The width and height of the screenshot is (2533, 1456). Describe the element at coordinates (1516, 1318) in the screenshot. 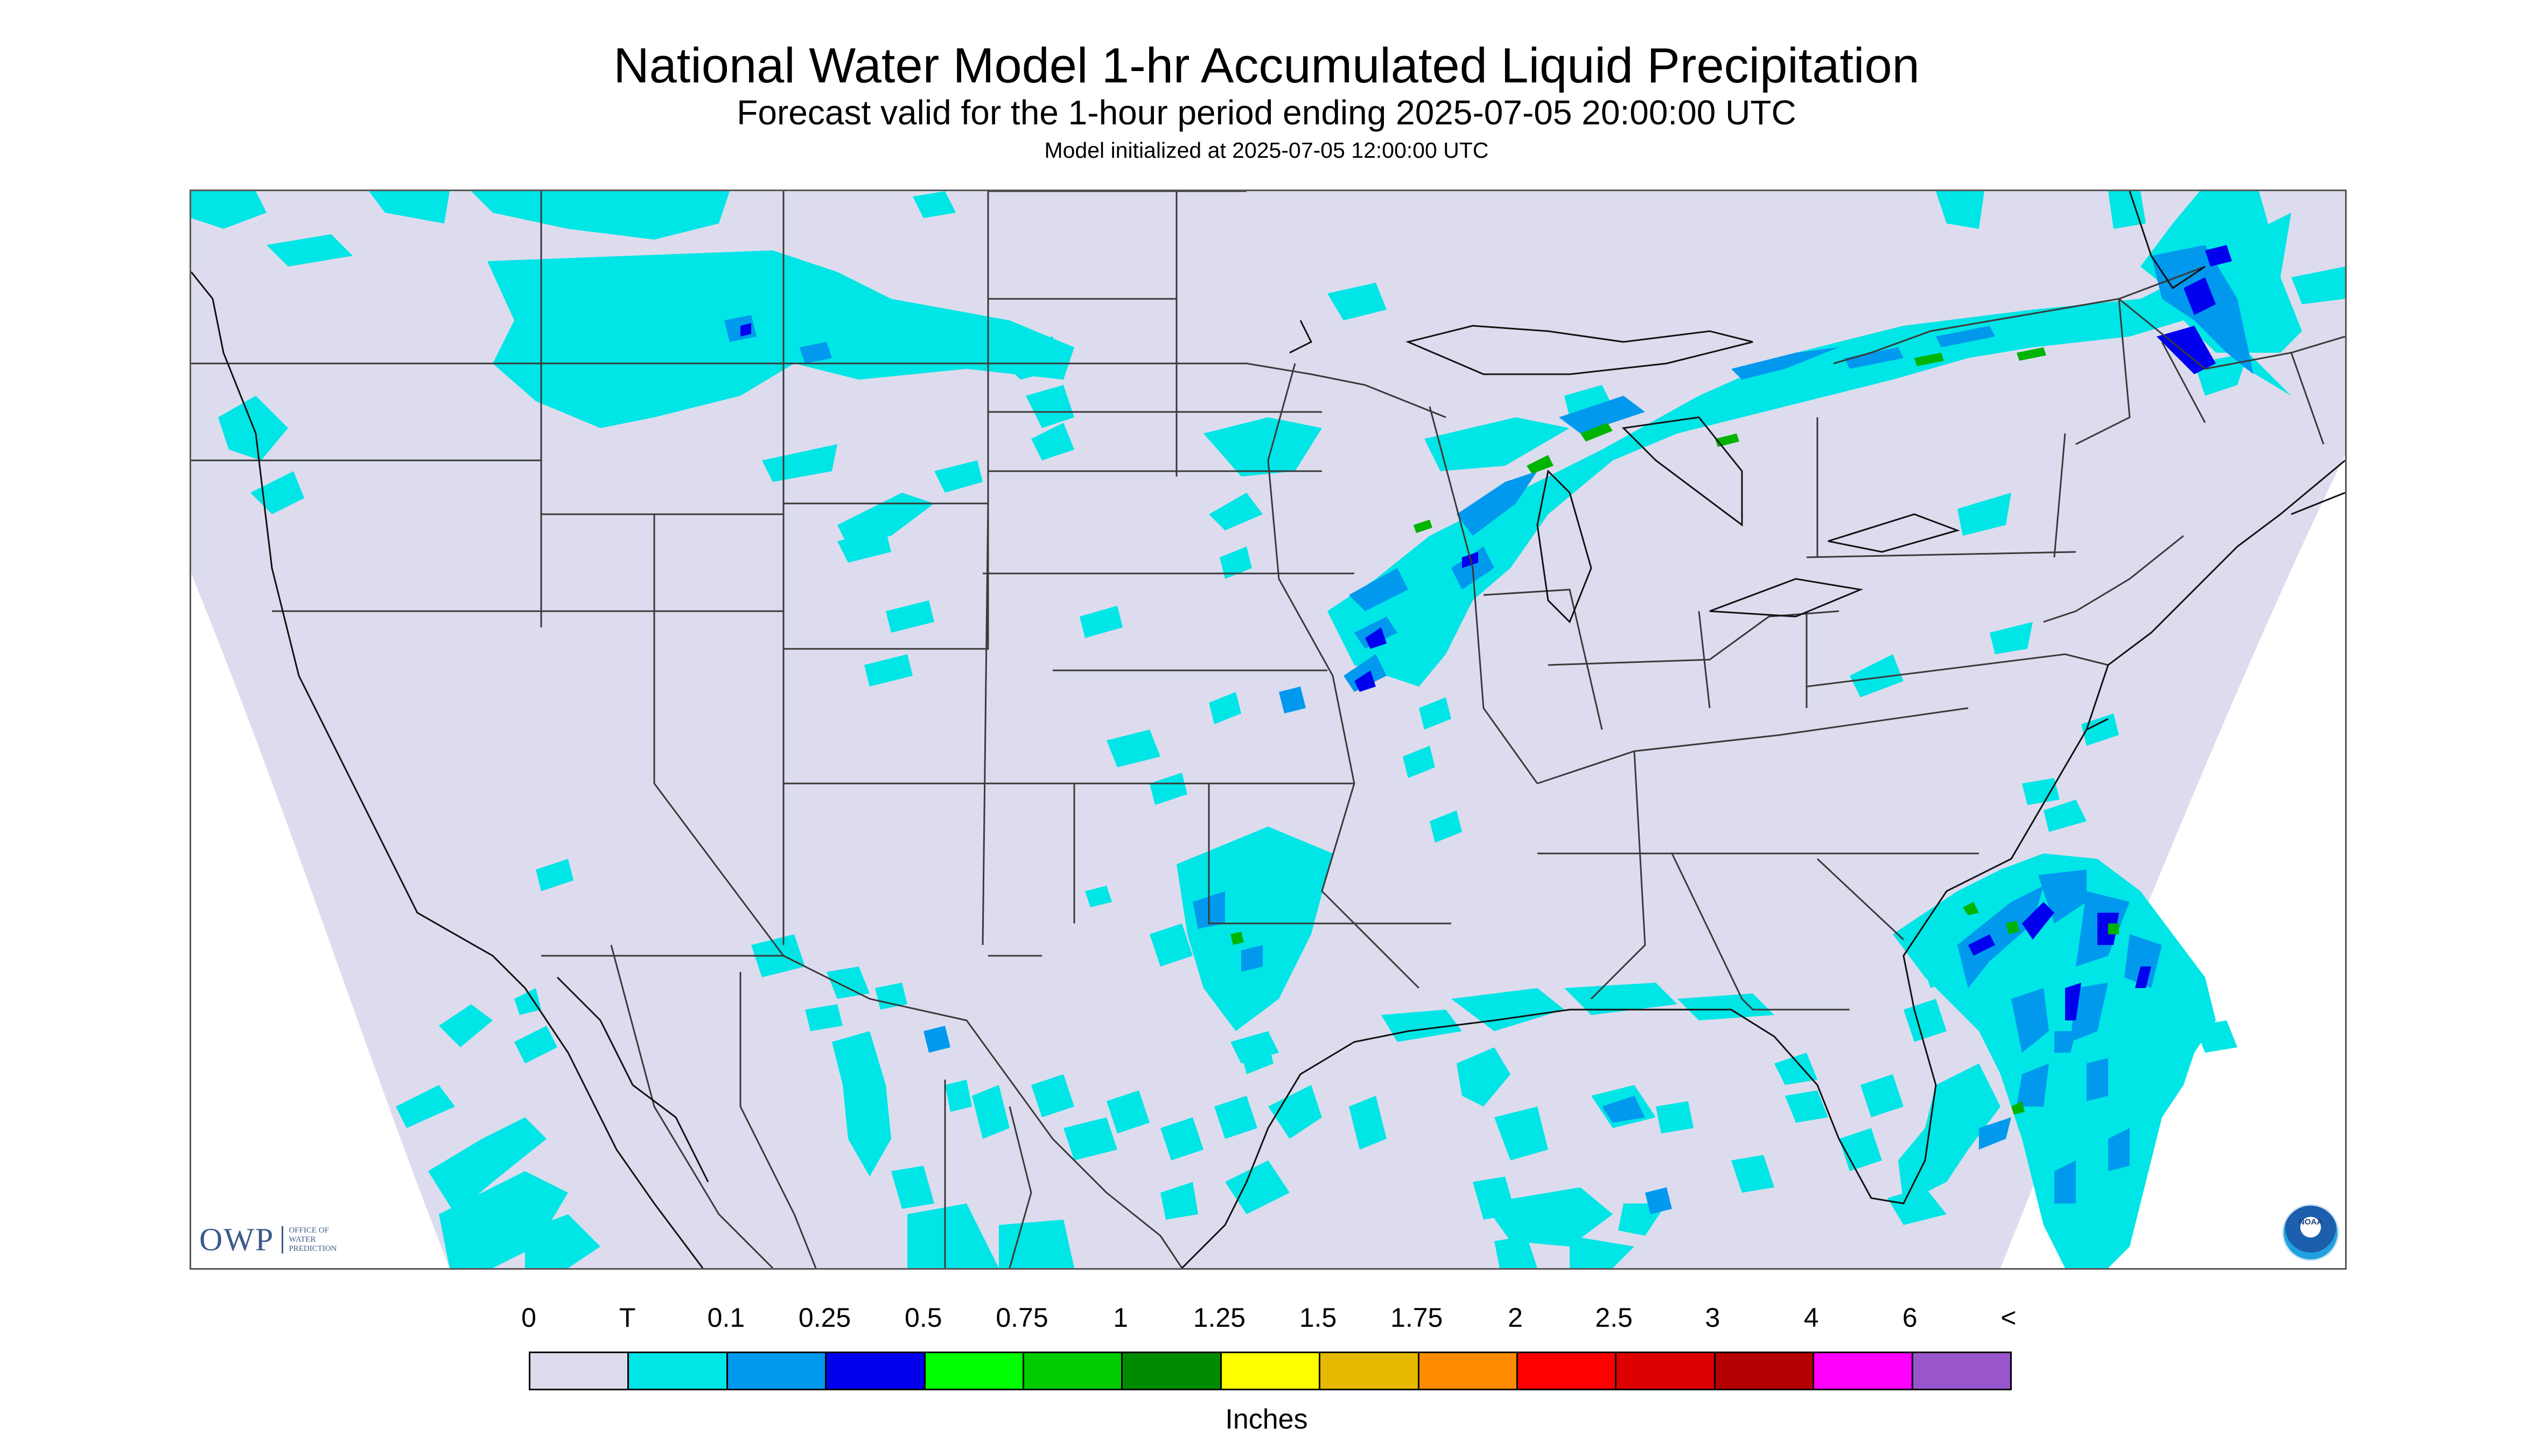

I see `legend-tick-label: 2` at that location.